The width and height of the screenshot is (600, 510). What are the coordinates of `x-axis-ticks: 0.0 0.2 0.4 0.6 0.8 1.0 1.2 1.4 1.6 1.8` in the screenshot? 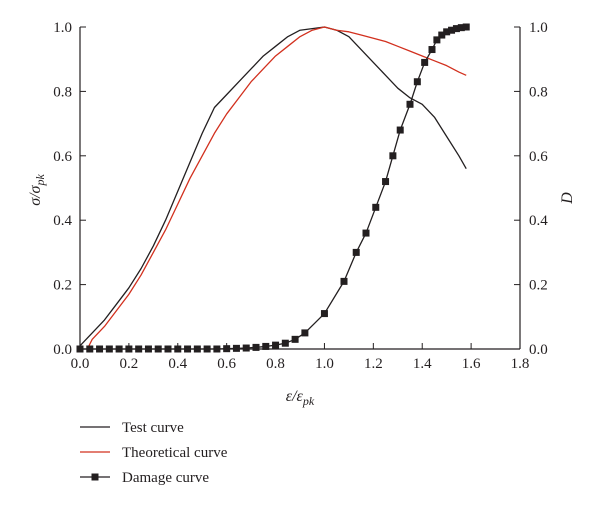 It's located at (300, 357).